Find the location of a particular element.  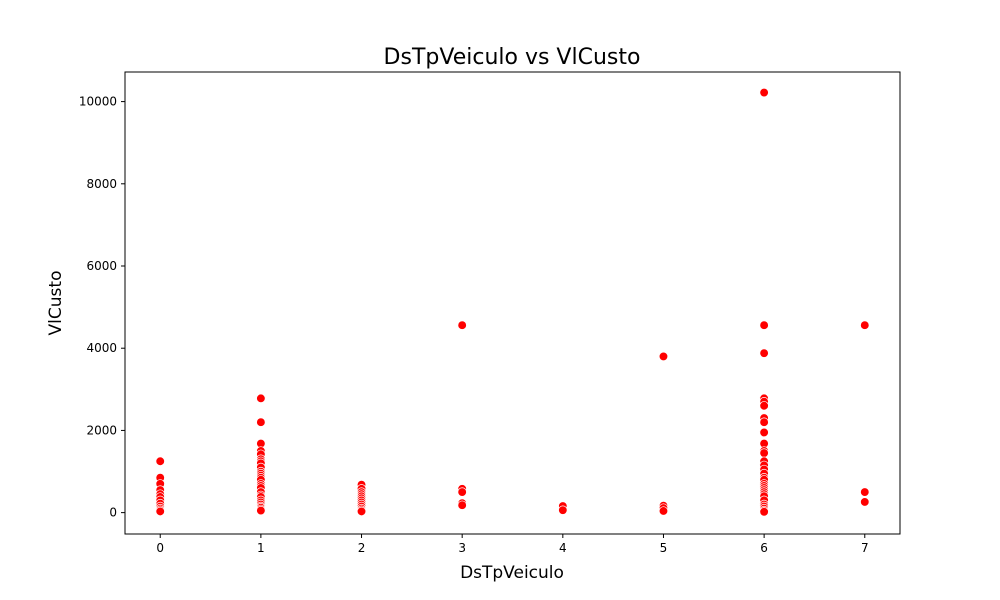

y-axis-label: VlCusto is located at coordinates (56, 303).